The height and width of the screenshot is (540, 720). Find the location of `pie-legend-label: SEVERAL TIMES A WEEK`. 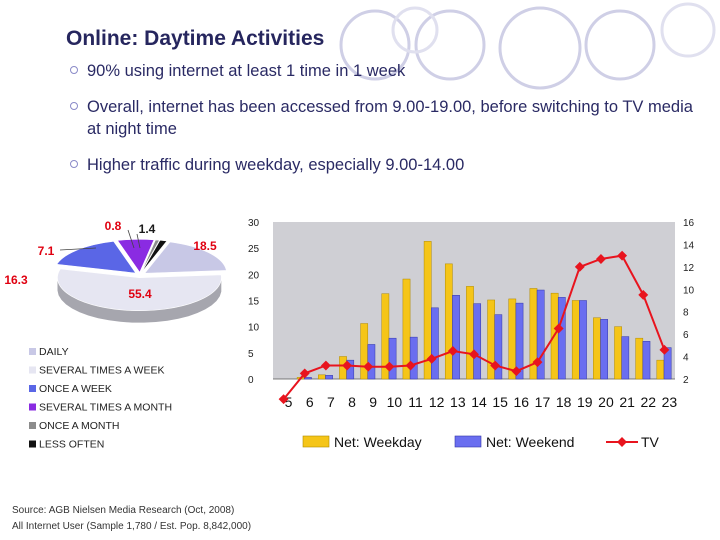

pie-legend-label: SEVERAL TIMES A WEEK is located at coordinates (101, 371).